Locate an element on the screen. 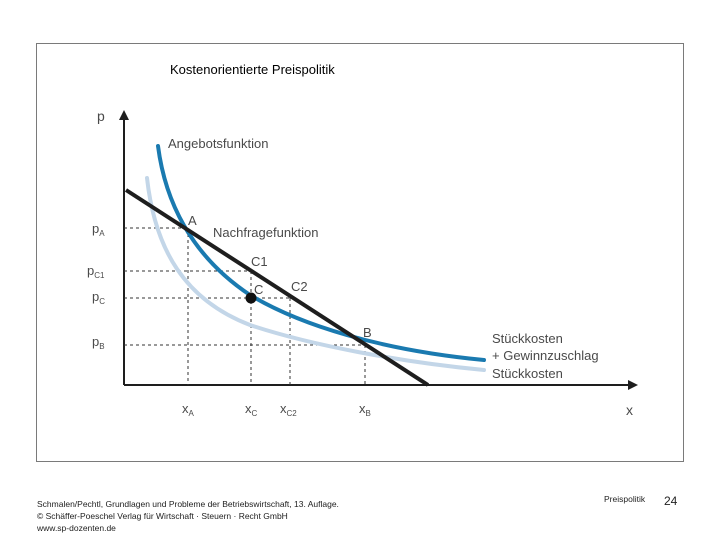 The width and height of the screenshot is (720, 540). point-b-label: B is located at coordinates (367, 332).